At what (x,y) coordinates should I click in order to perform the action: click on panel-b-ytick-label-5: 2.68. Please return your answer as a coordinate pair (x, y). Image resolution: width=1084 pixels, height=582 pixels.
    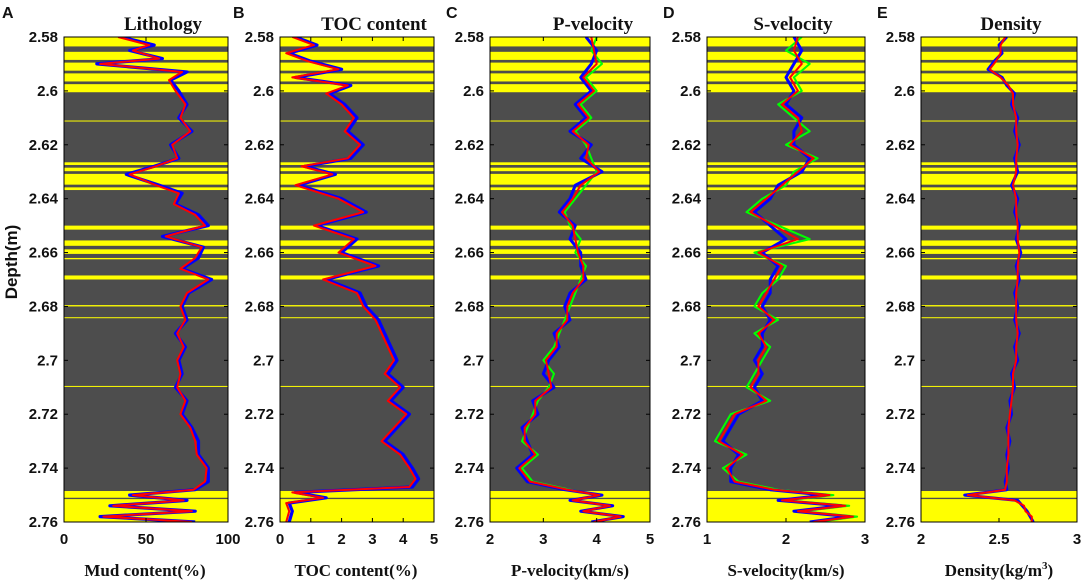
    Looking at the image, I should click on (259, 306).